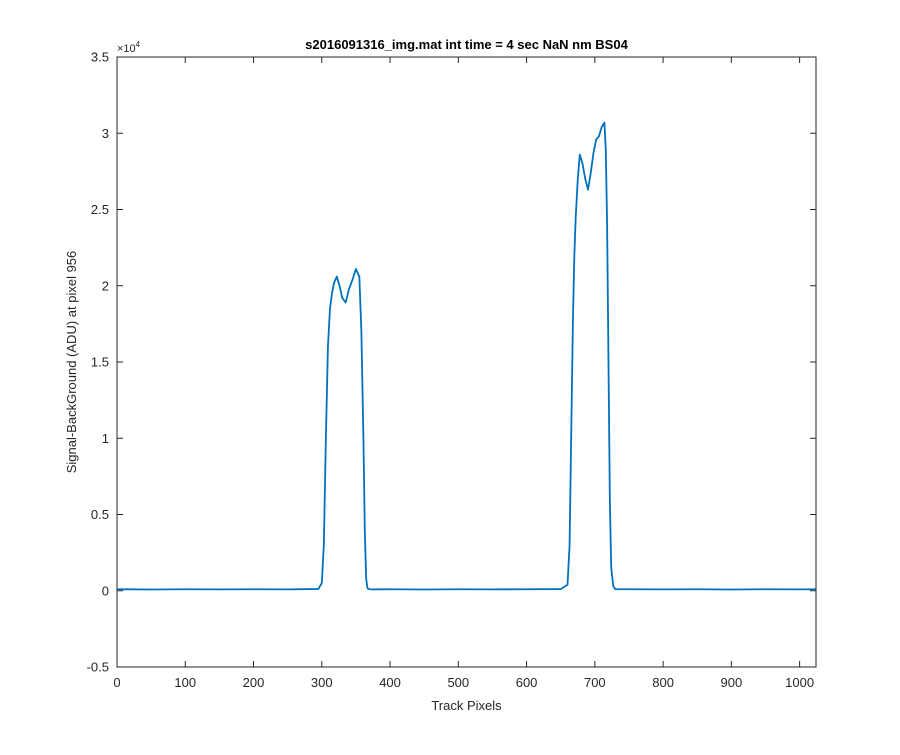  Describe the element at coordinates (322, 682) in the screenshot. I see `x-tick-label: 300` at that location.